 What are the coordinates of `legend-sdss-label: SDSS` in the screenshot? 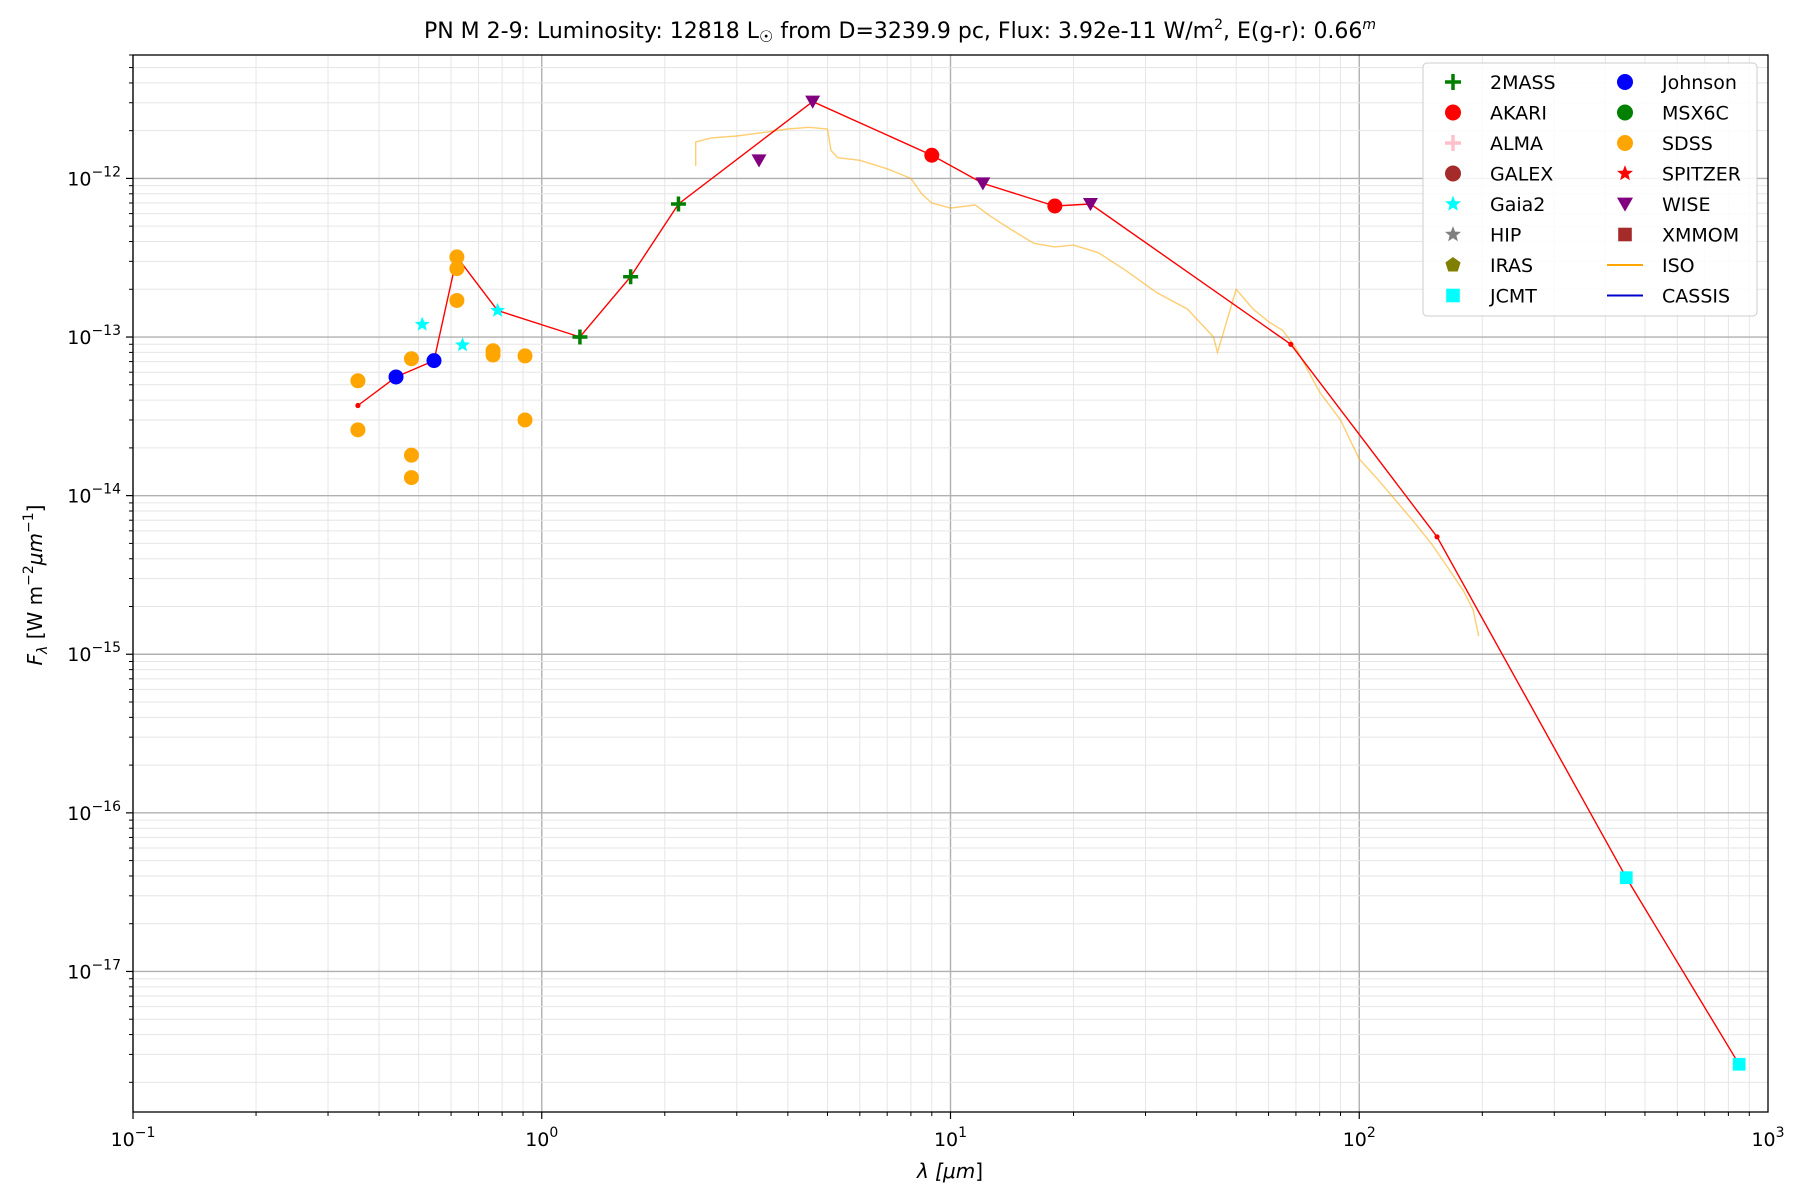 It's located at (1687, 144).